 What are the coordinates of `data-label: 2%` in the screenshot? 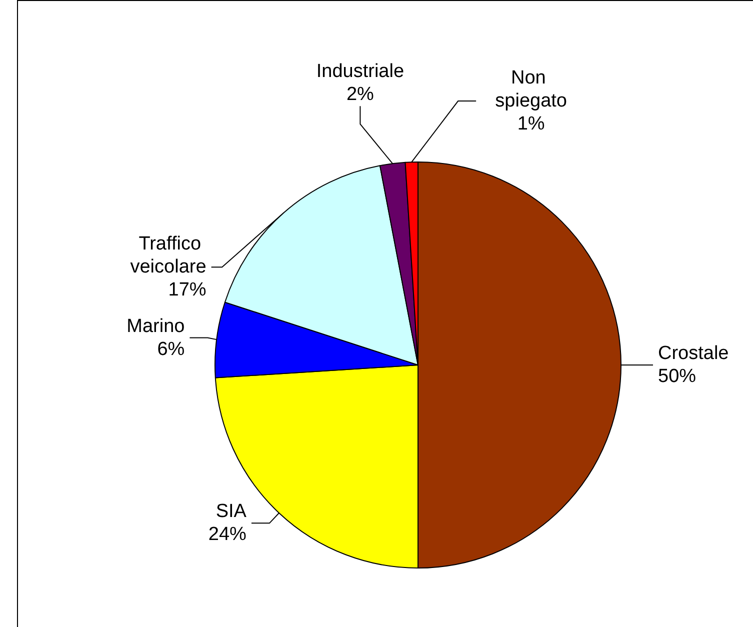 It's located at (360, 95).